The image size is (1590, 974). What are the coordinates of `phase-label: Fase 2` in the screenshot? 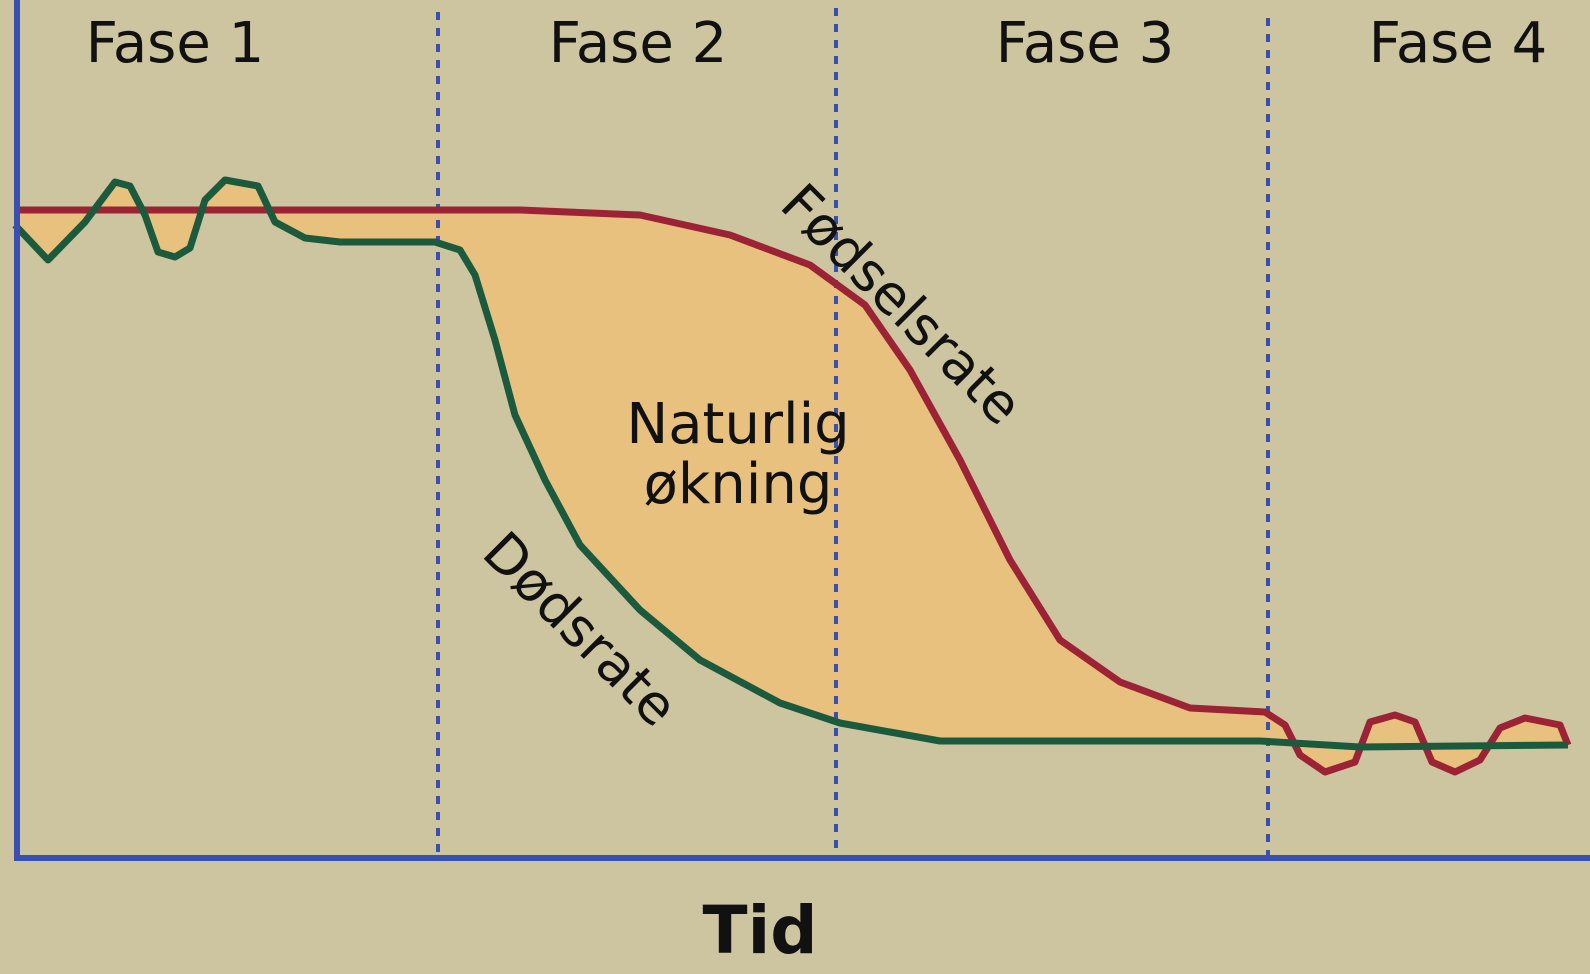 It's located at (638, 43).